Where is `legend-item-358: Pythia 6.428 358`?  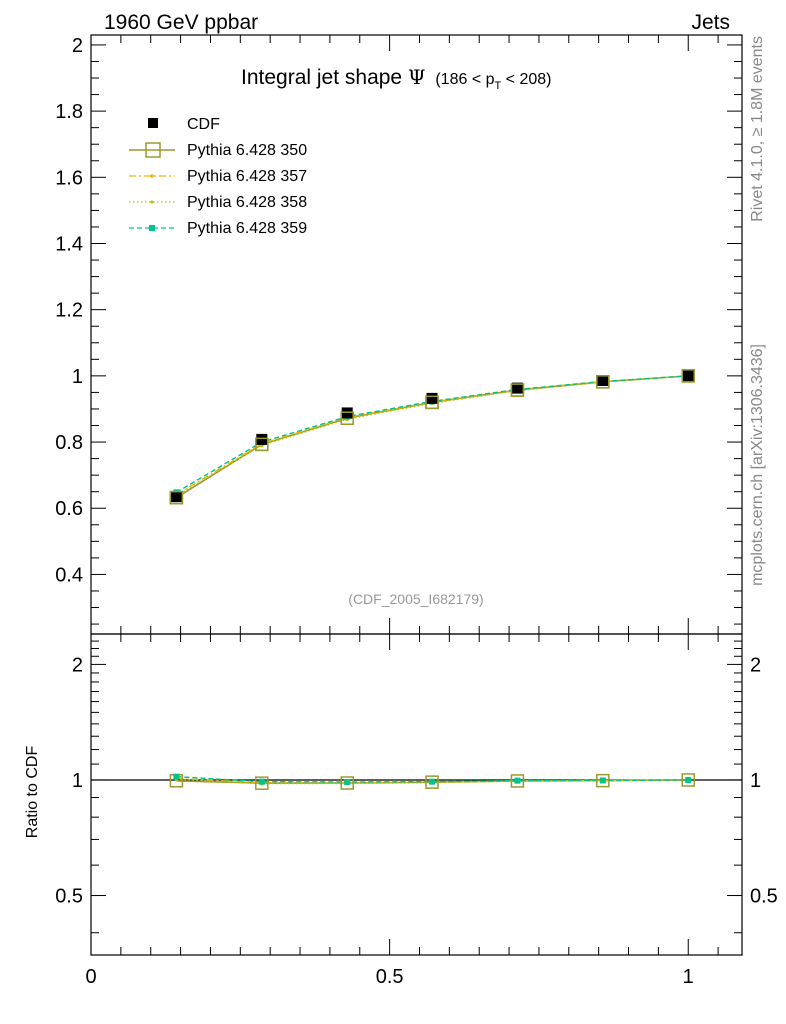
legend-item-358: Pythia 6.428 358 is located at coordinates (218, 202).